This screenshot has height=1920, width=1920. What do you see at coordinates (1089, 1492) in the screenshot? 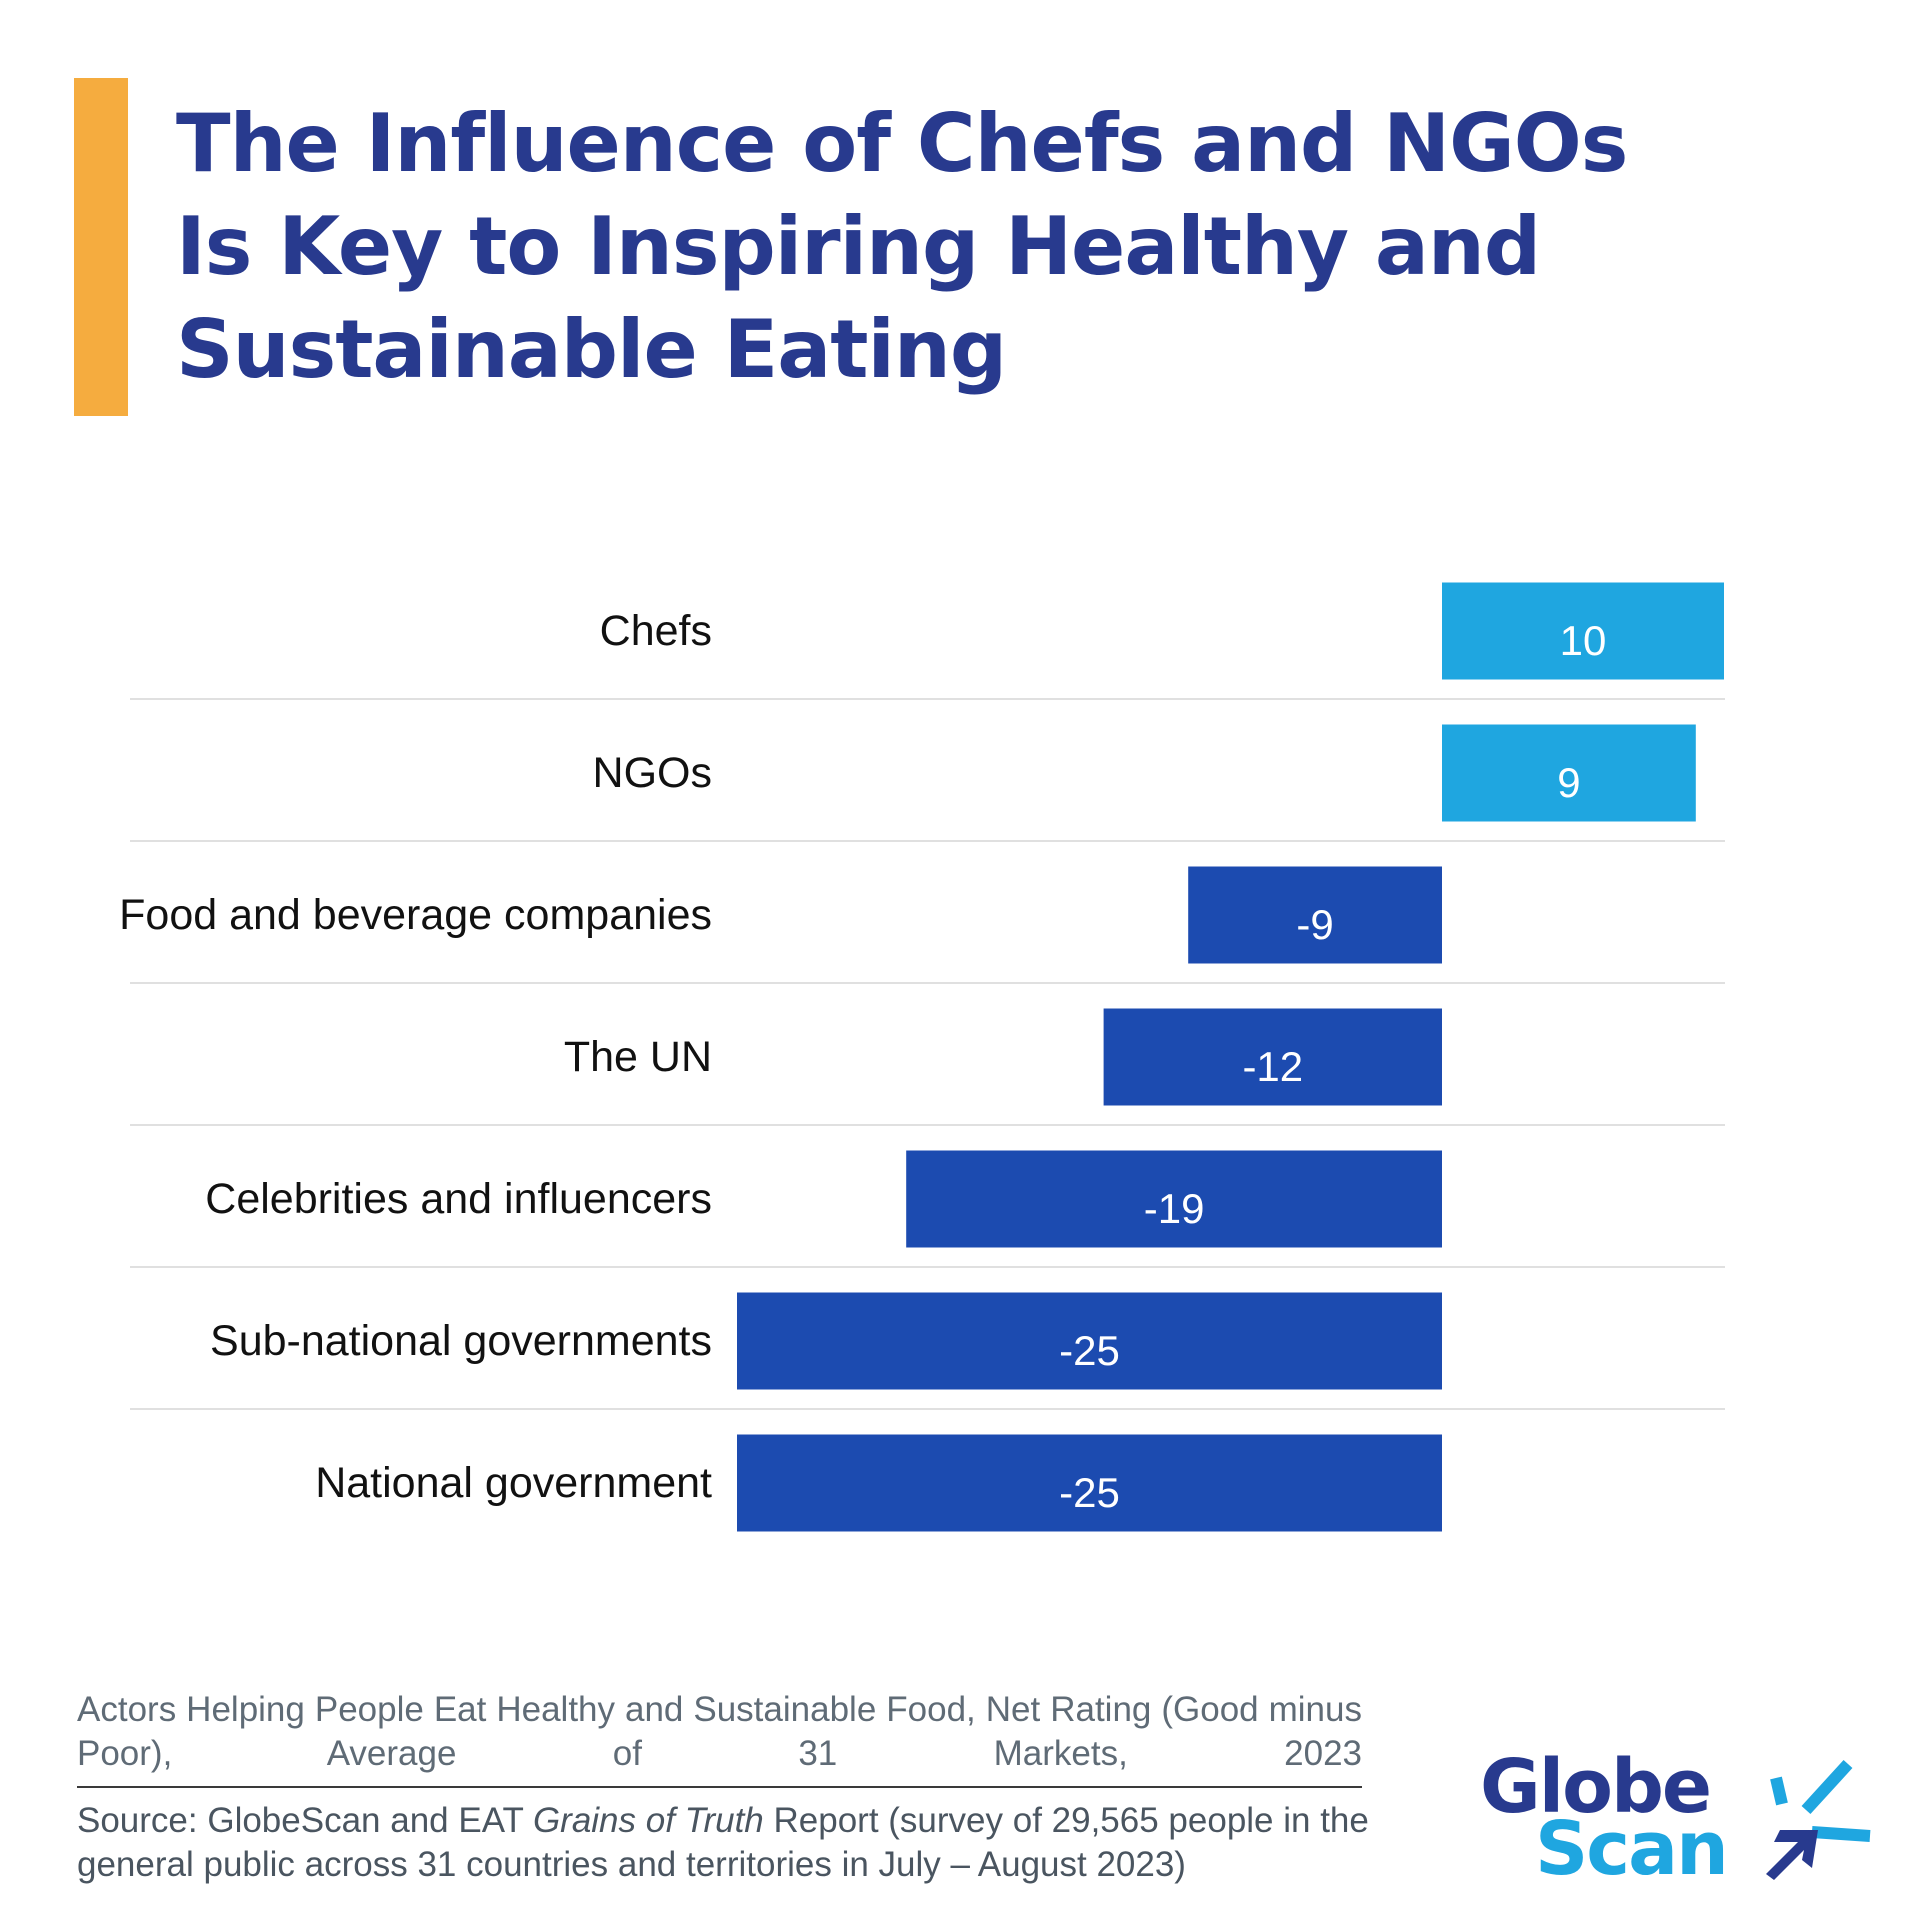
I see `value-label-6: -25` at bounding box center [1089, 1492].